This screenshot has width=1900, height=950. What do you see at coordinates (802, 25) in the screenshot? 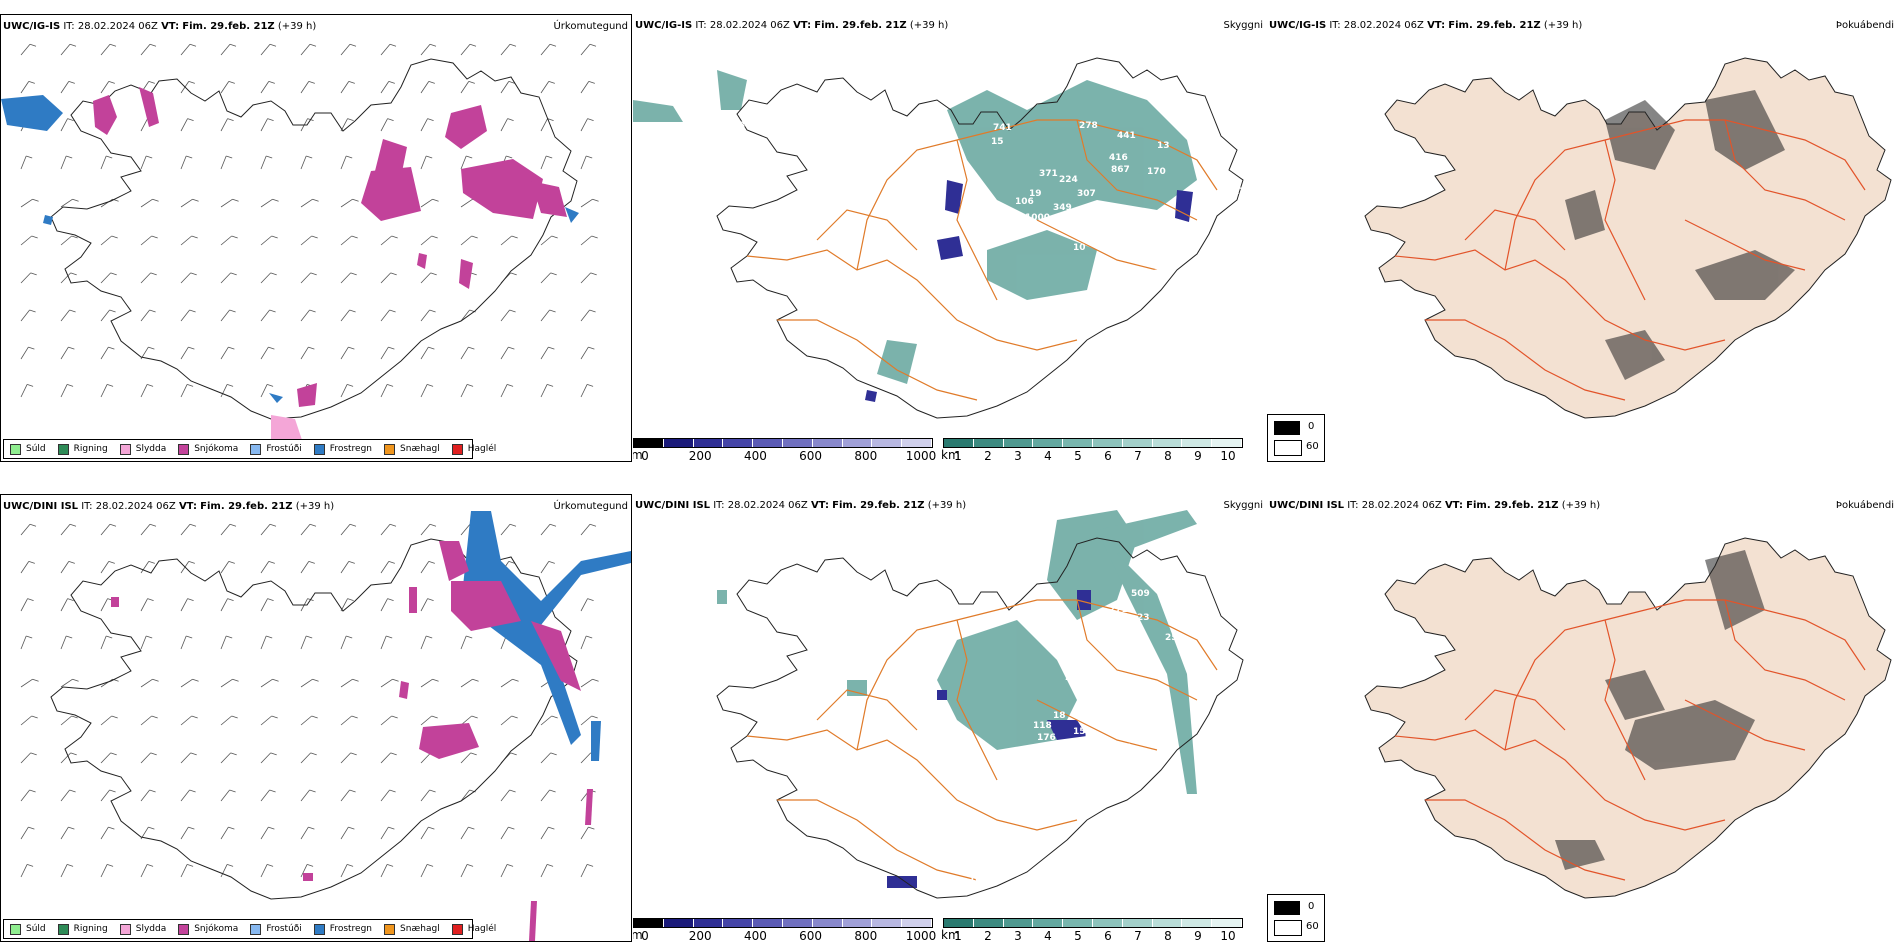
I see `valid-label: VT:` at bounding box center [802, 25].